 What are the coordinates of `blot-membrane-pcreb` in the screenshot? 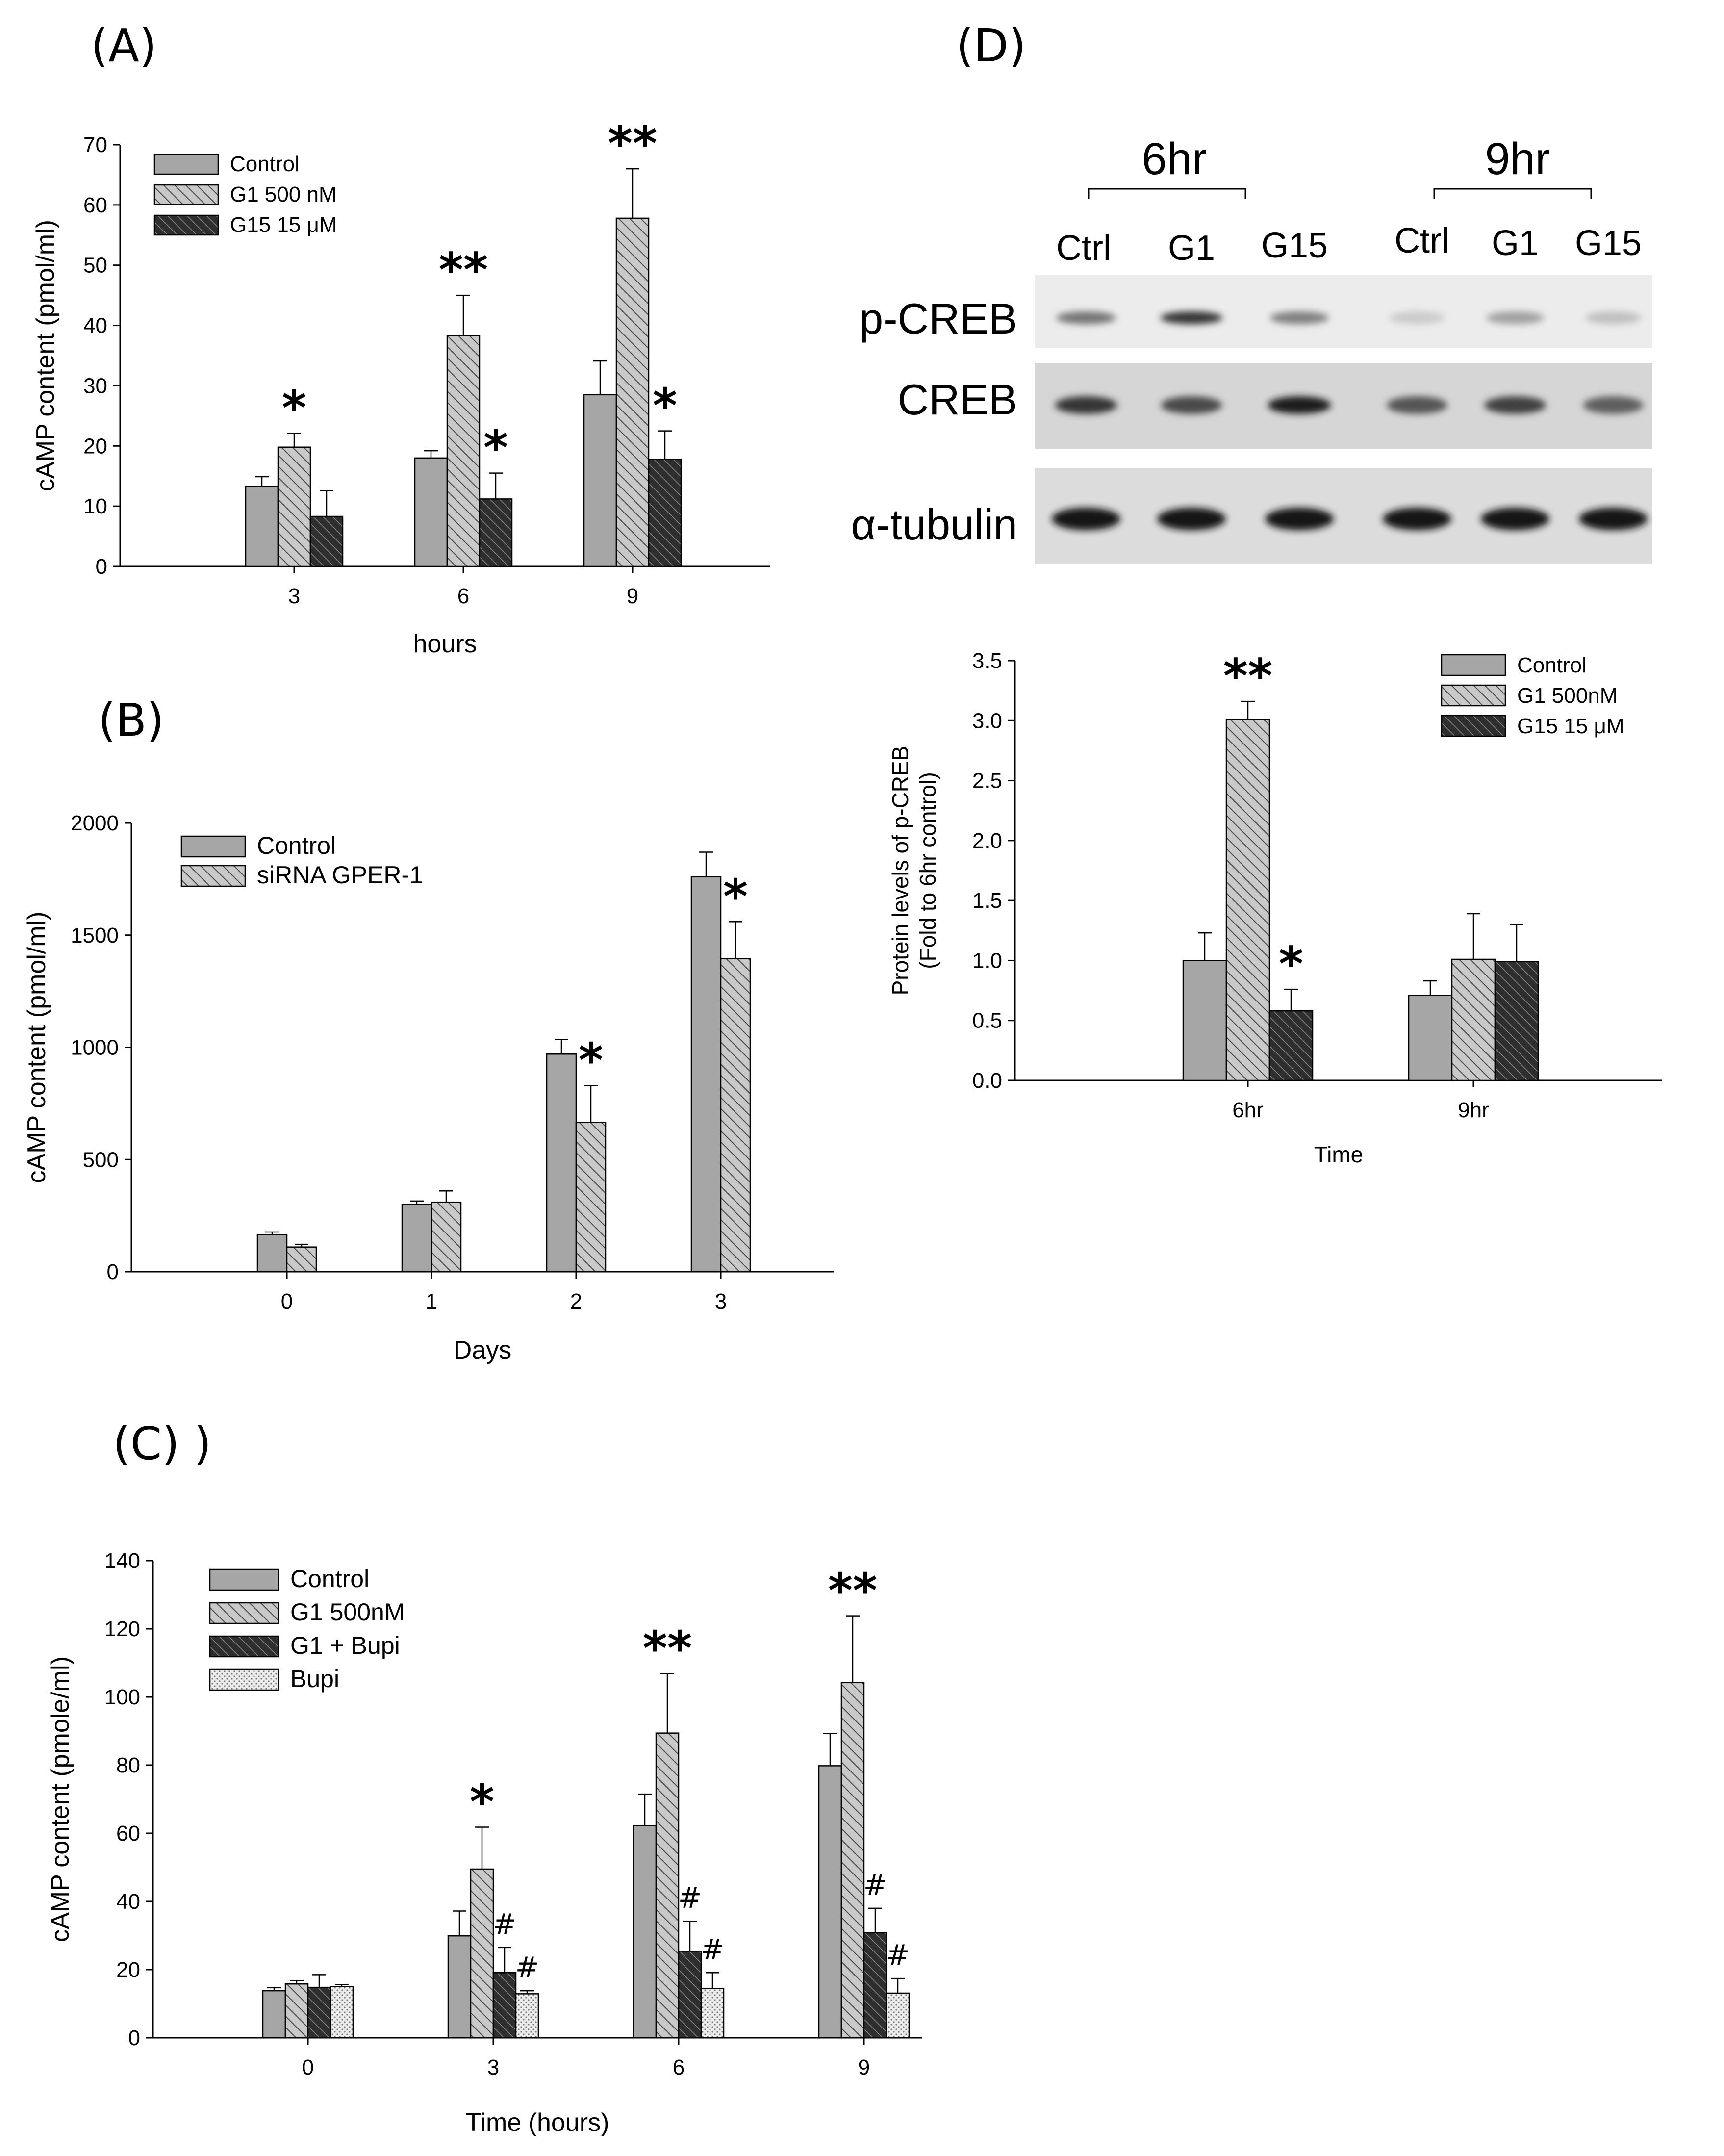 It's located at (1343, 311).